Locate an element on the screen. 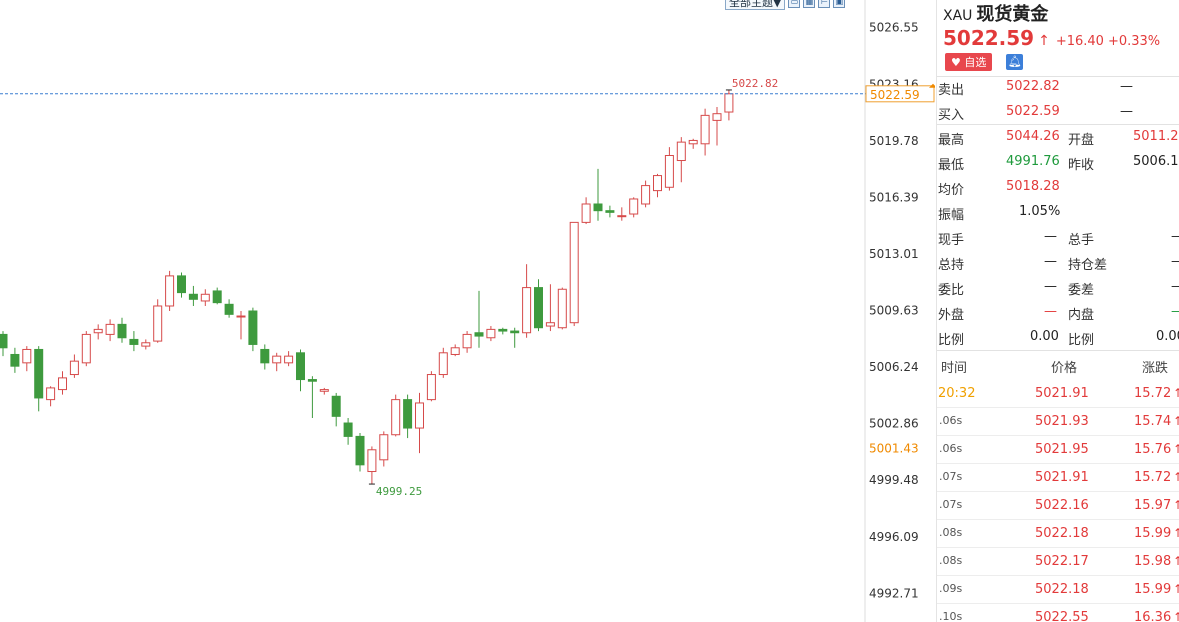 The width and height of the screenshot is (1179, 622). trade-change: 15.99 is located at coordinates (1153, 533).